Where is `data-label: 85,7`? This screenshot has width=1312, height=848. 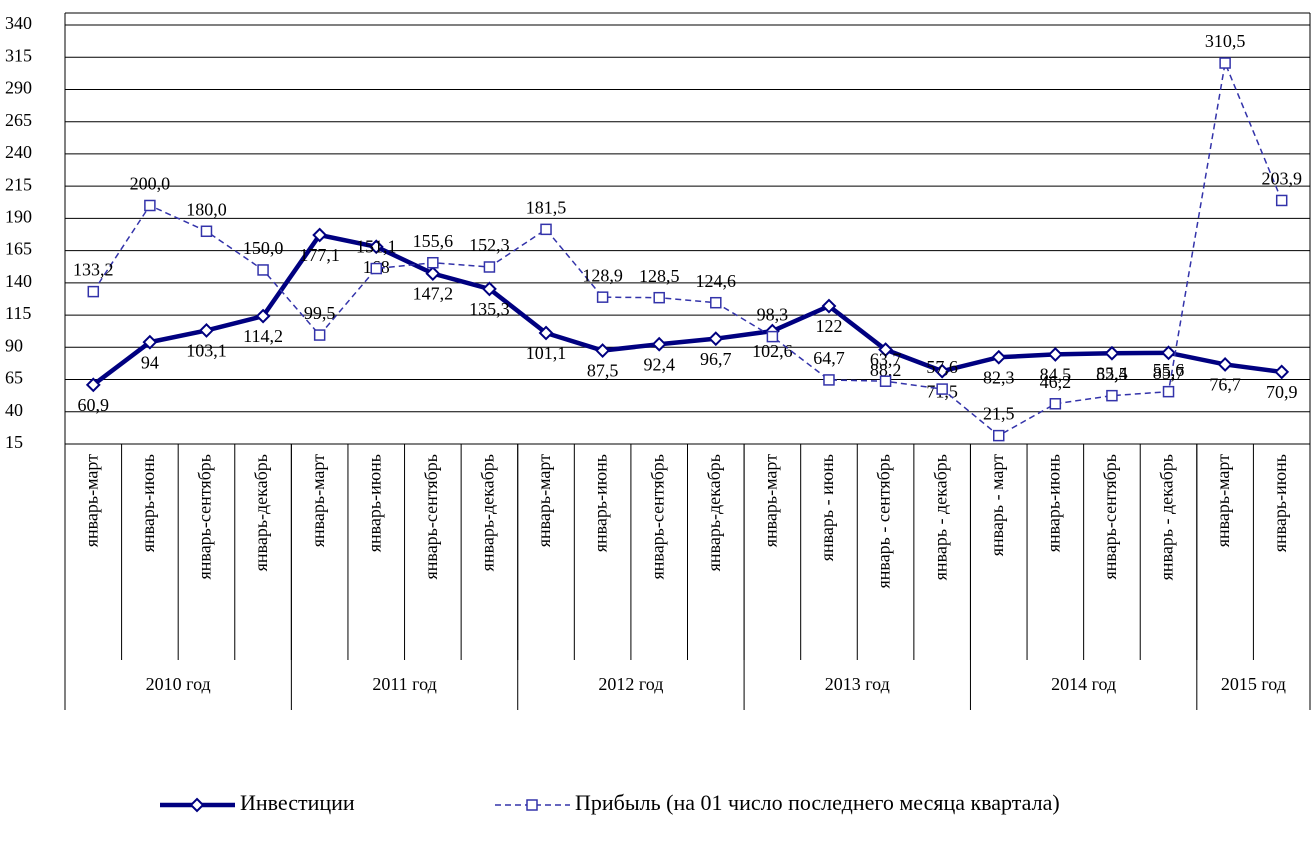 data-label: 85,7 is located at coordinates (1169, 373).